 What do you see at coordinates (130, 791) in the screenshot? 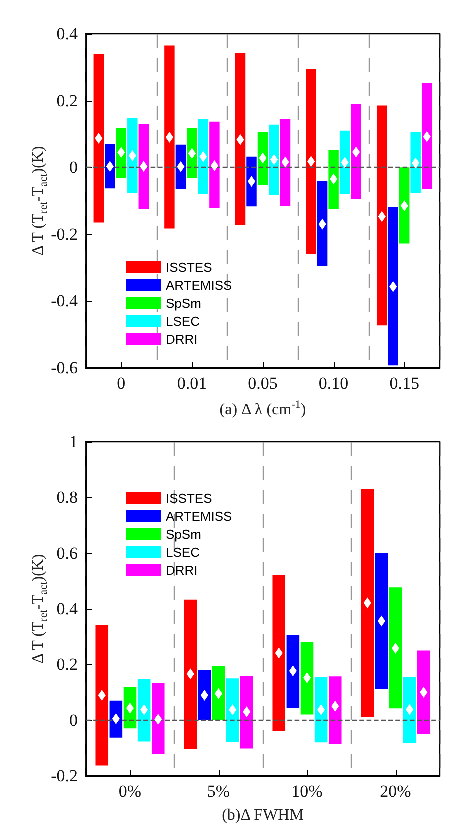
I see `x-tick-label: 0%` at bounding box center [130, 791].